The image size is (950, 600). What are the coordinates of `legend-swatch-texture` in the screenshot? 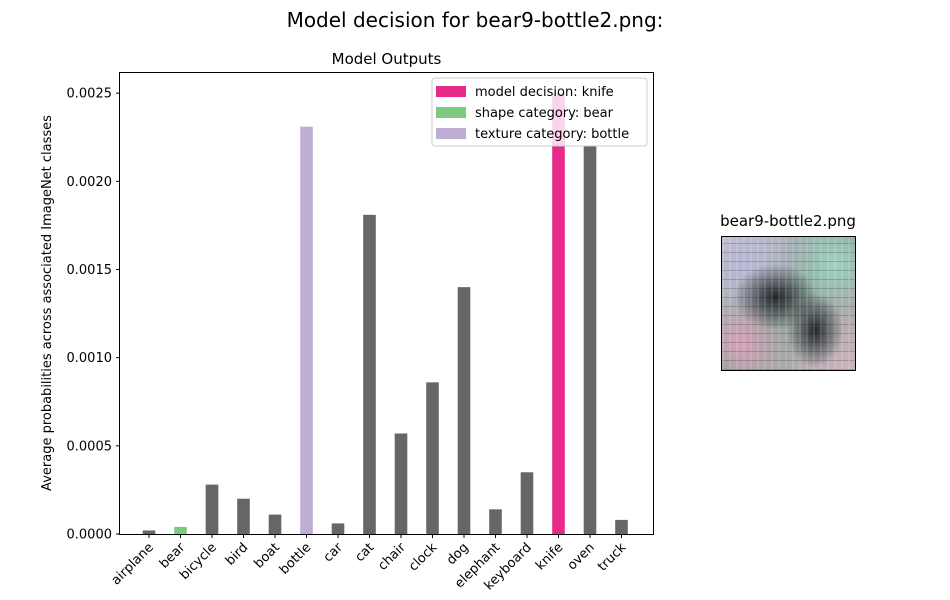 It's located at (451, 133).